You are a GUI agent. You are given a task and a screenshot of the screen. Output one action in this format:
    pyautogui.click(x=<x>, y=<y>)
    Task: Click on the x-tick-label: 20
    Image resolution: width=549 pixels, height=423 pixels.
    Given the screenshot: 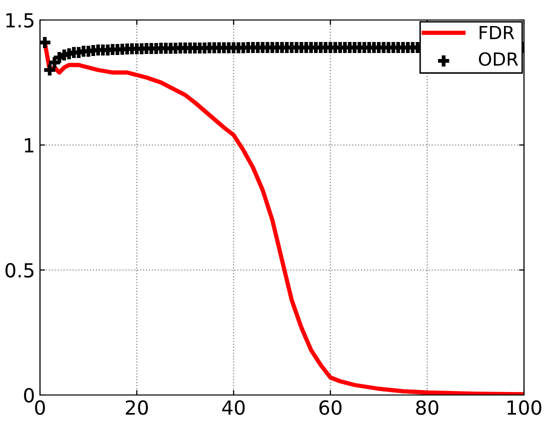 What is the action you would take?
    pyautogui.click(x=137, y=407)
    